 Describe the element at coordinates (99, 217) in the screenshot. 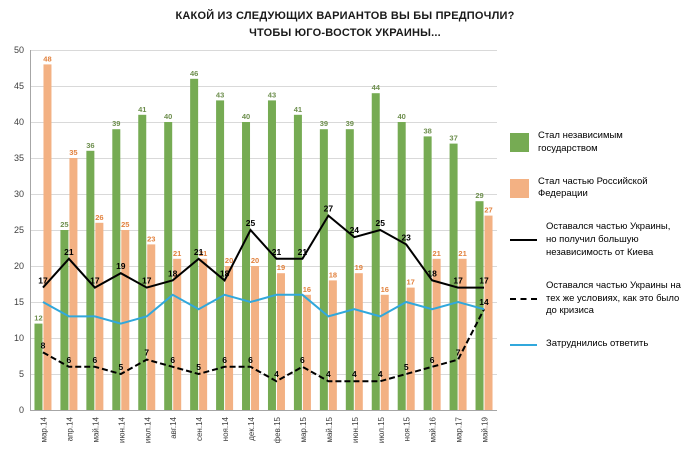

I see `bar-label-russia: 26` at that location.